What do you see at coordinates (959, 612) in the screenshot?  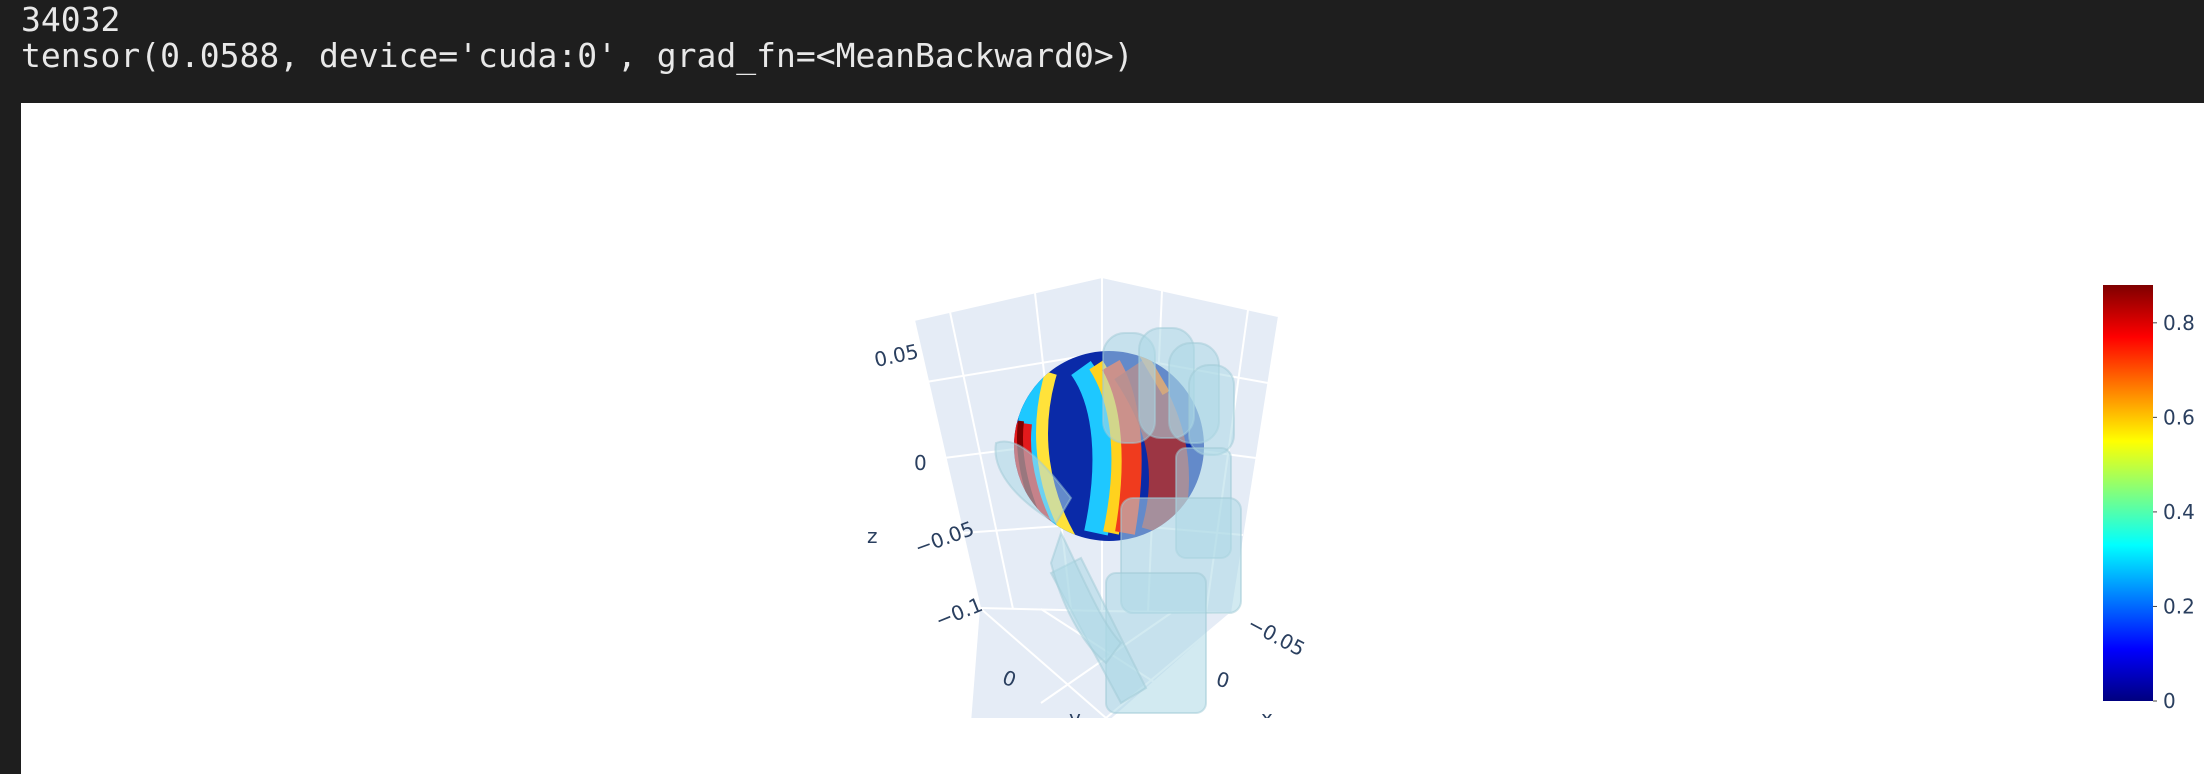 I see `z-tick-label: −0.1` at bounding box center [959, 612].